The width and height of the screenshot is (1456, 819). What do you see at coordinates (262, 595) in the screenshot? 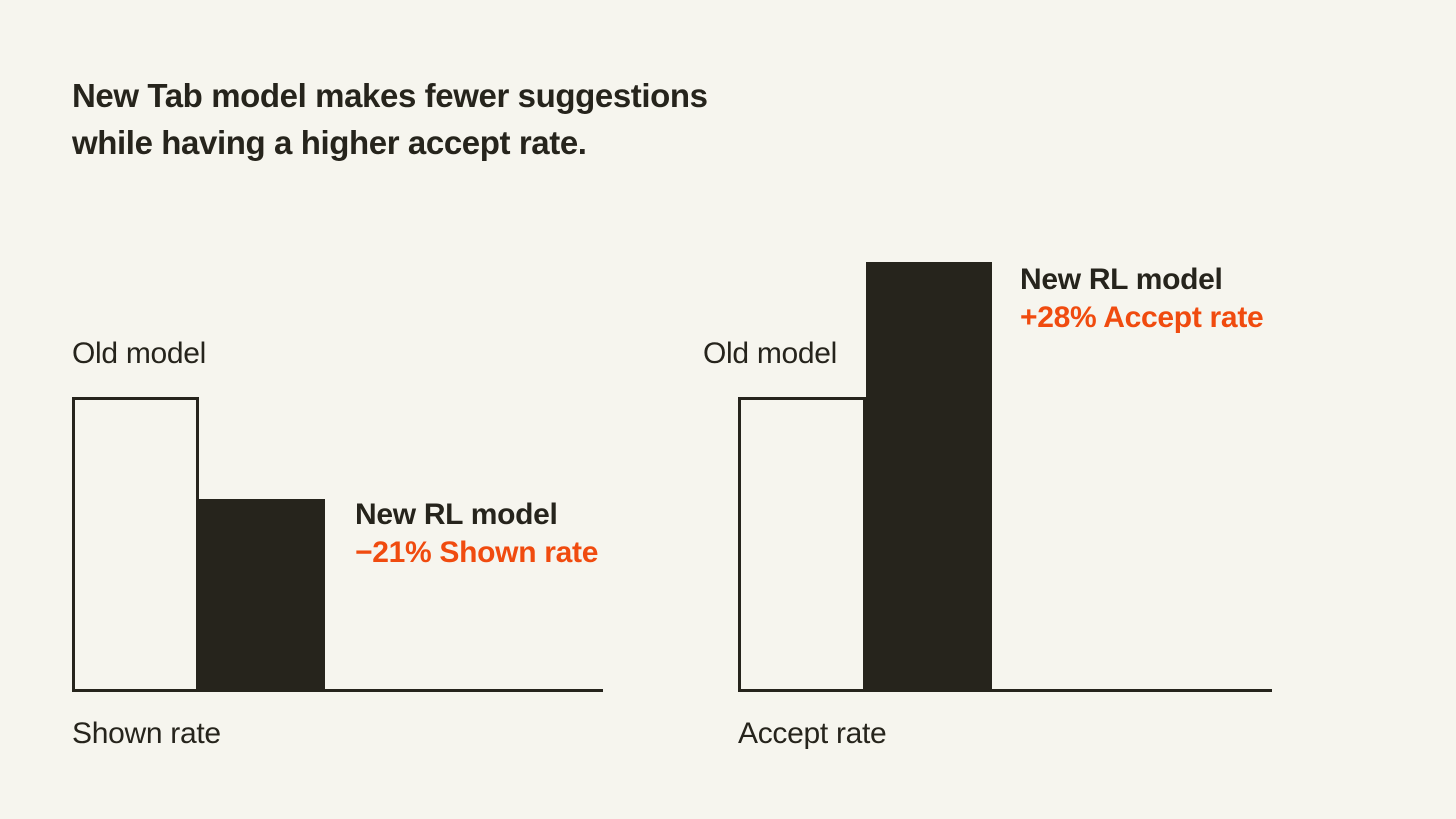
I see `bar-new-rl-model-shown-rate` at bounding box center [262, 595].